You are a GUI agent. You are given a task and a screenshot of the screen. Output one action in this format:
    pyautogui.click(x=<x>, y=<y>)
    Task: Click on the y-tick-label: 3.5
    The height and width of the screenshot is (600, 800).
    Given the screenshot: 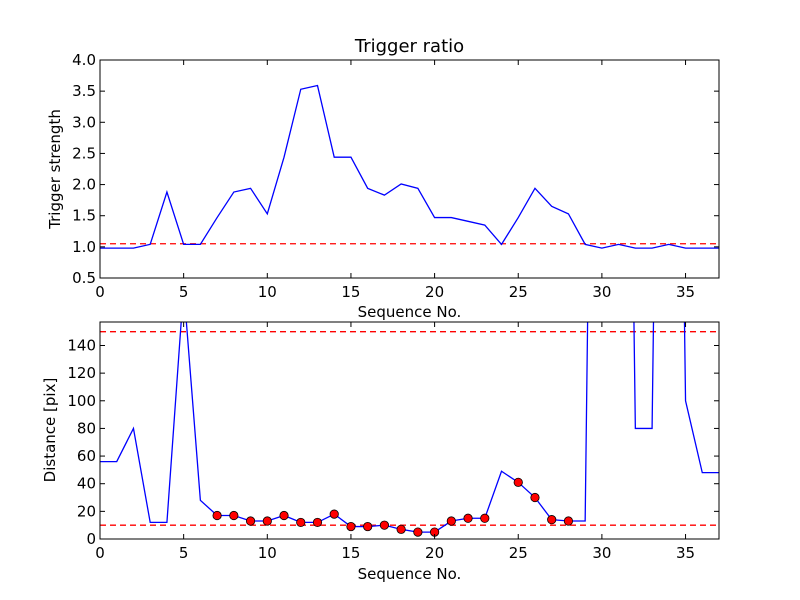 What is the action you would take?
    pyautogui.click(x=84, y=91)
    